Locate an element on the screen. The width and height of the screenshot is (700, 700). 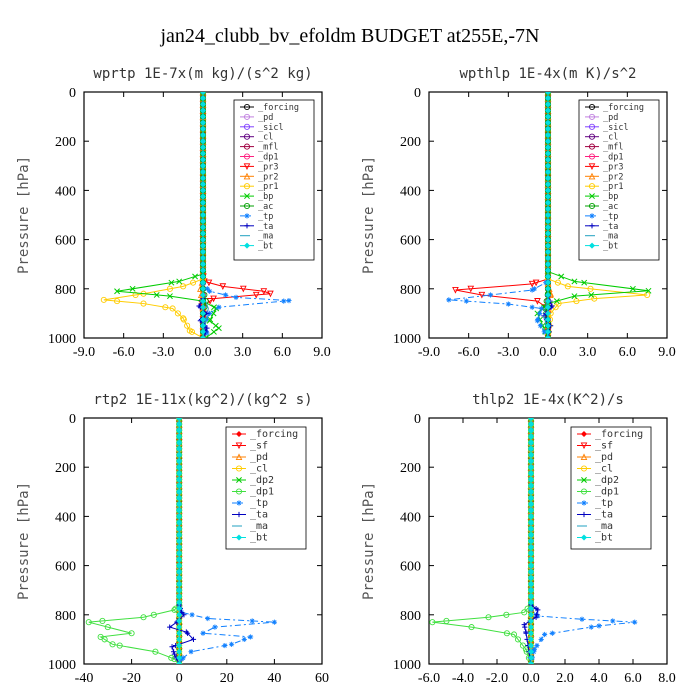
series-line-dp1 is located at coordinates (134, 541).